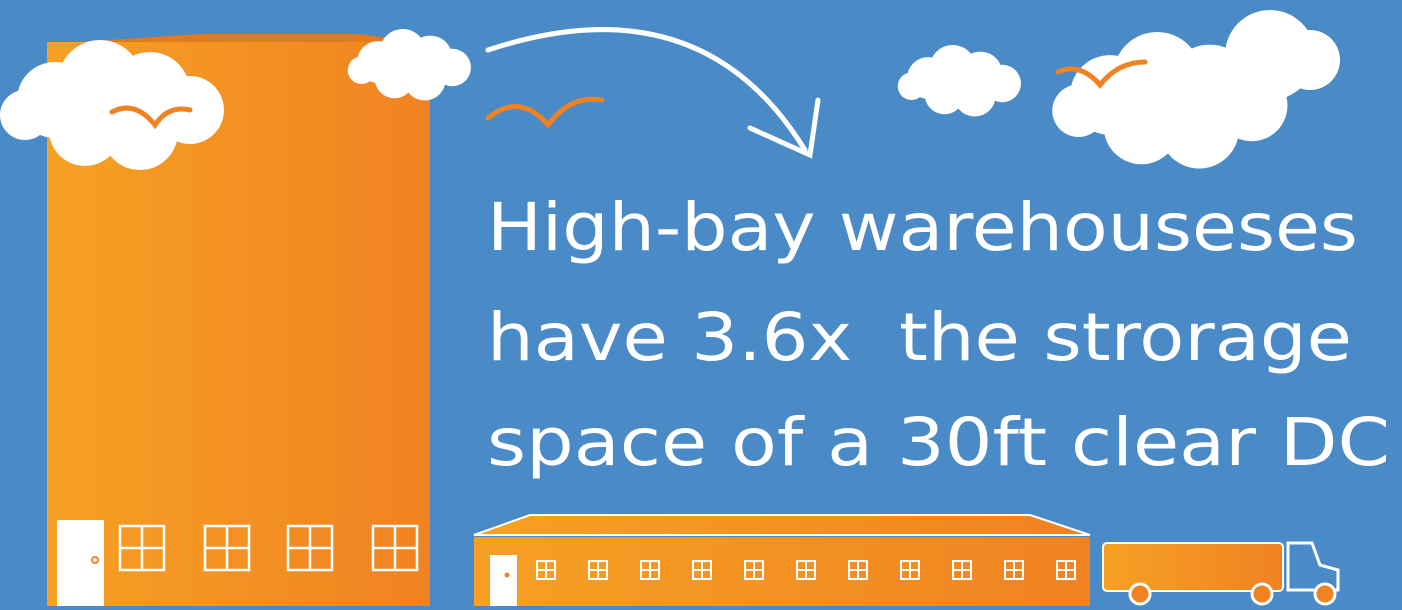  What do you see at coordinates (922, 227) in the screenshot?
I see `headline-line: High-bay warehouseses` at bounding box center [922, 227].